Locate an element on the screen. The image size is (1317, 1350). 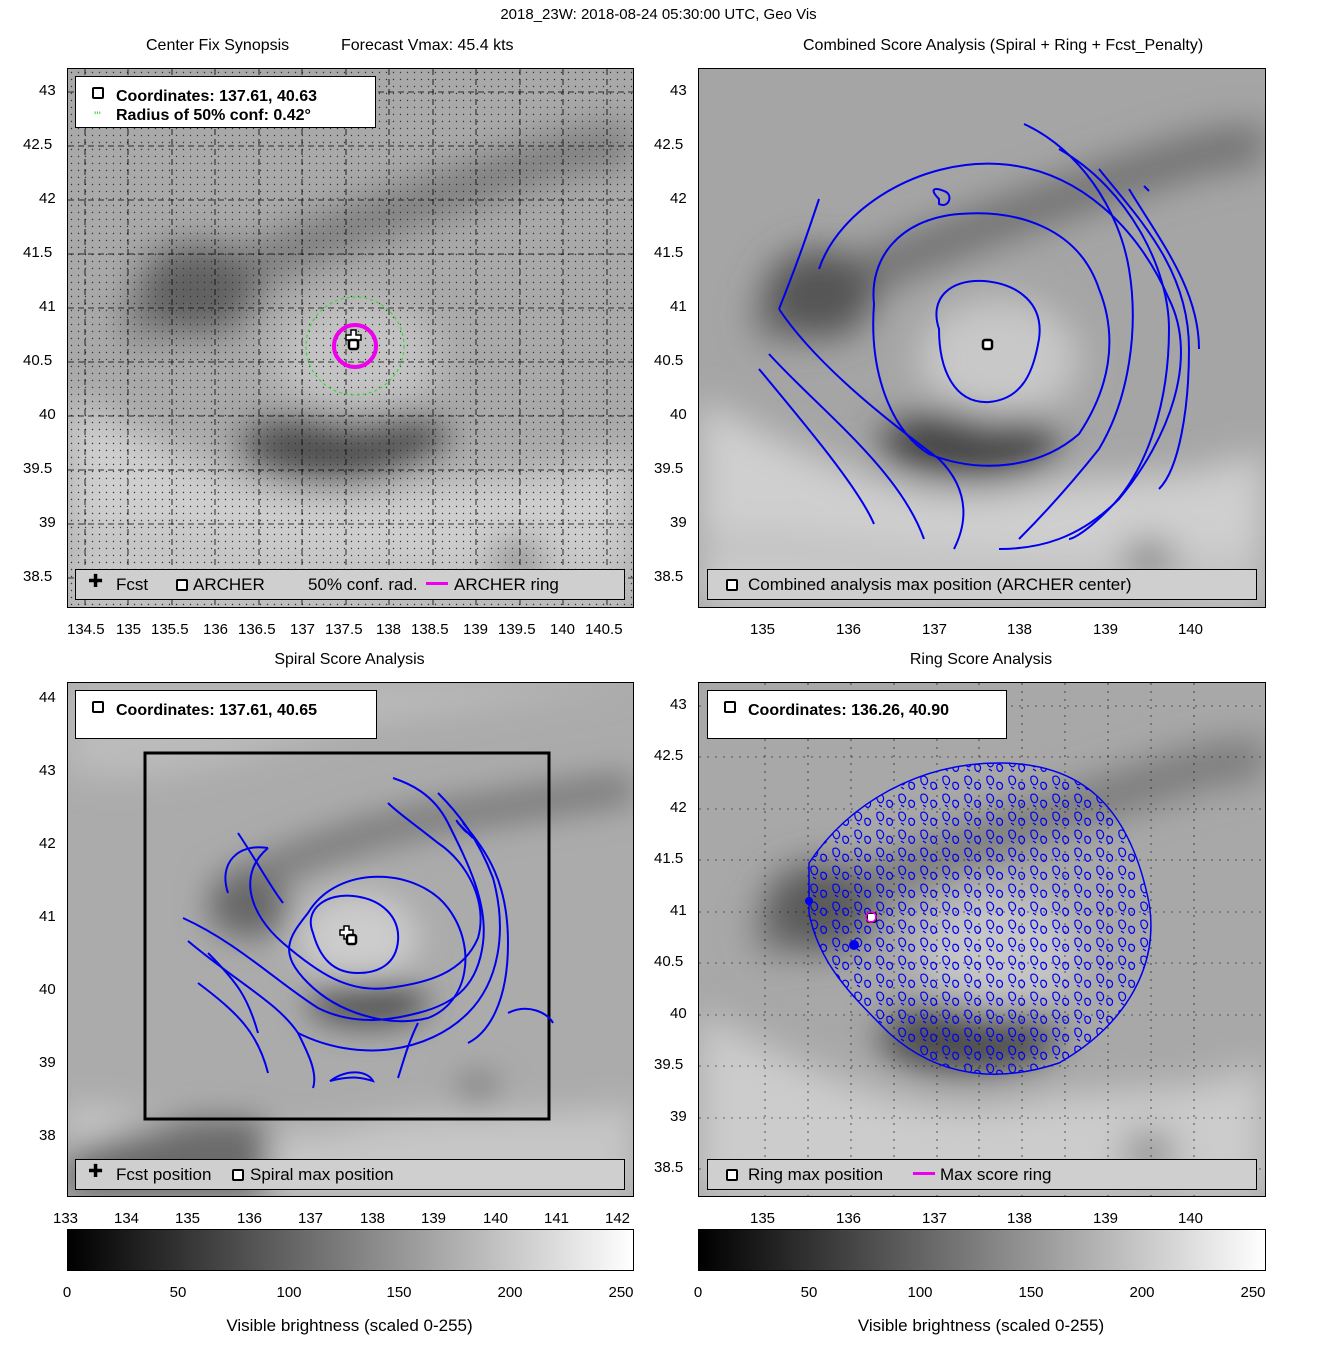
legend-magenta-line-icon is located at coordinates (924, 1173).